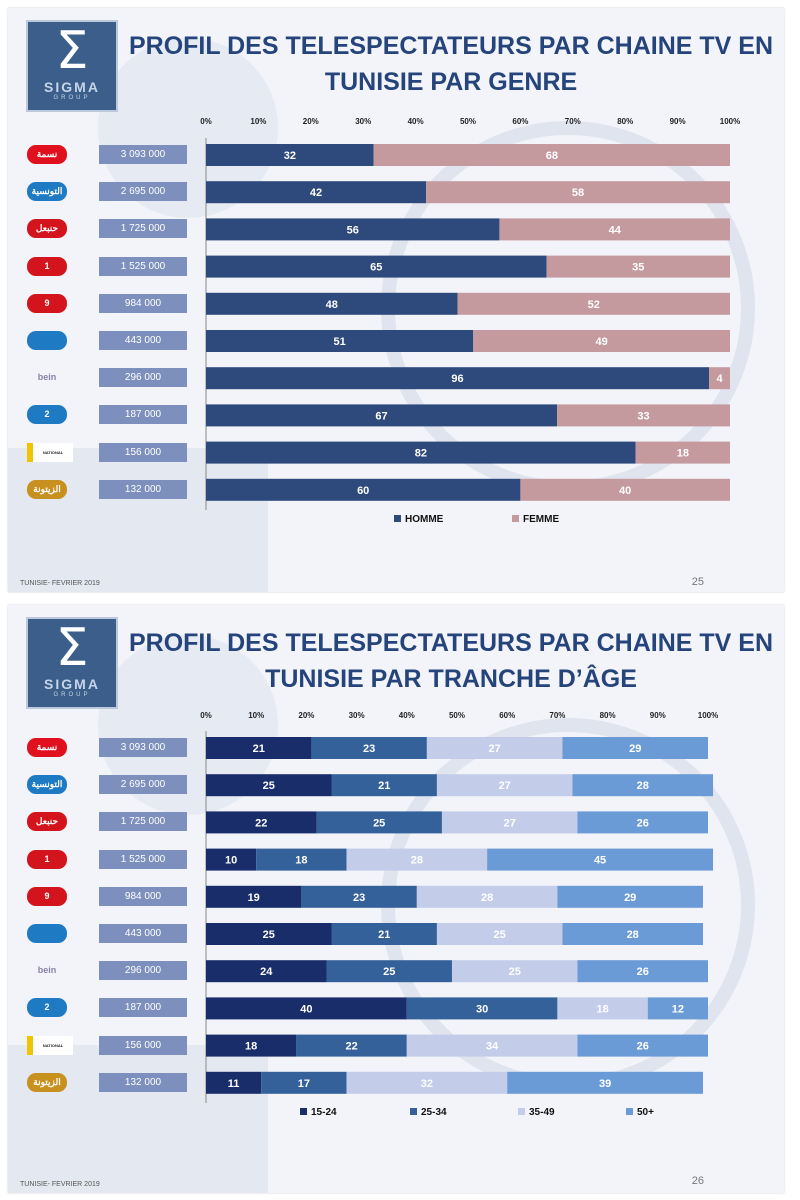 This screenshot has height=1200, width=800. Describe the element at coordinates (605, 1084) in the screenshot. I see `bar-value-label: 39` at that location.